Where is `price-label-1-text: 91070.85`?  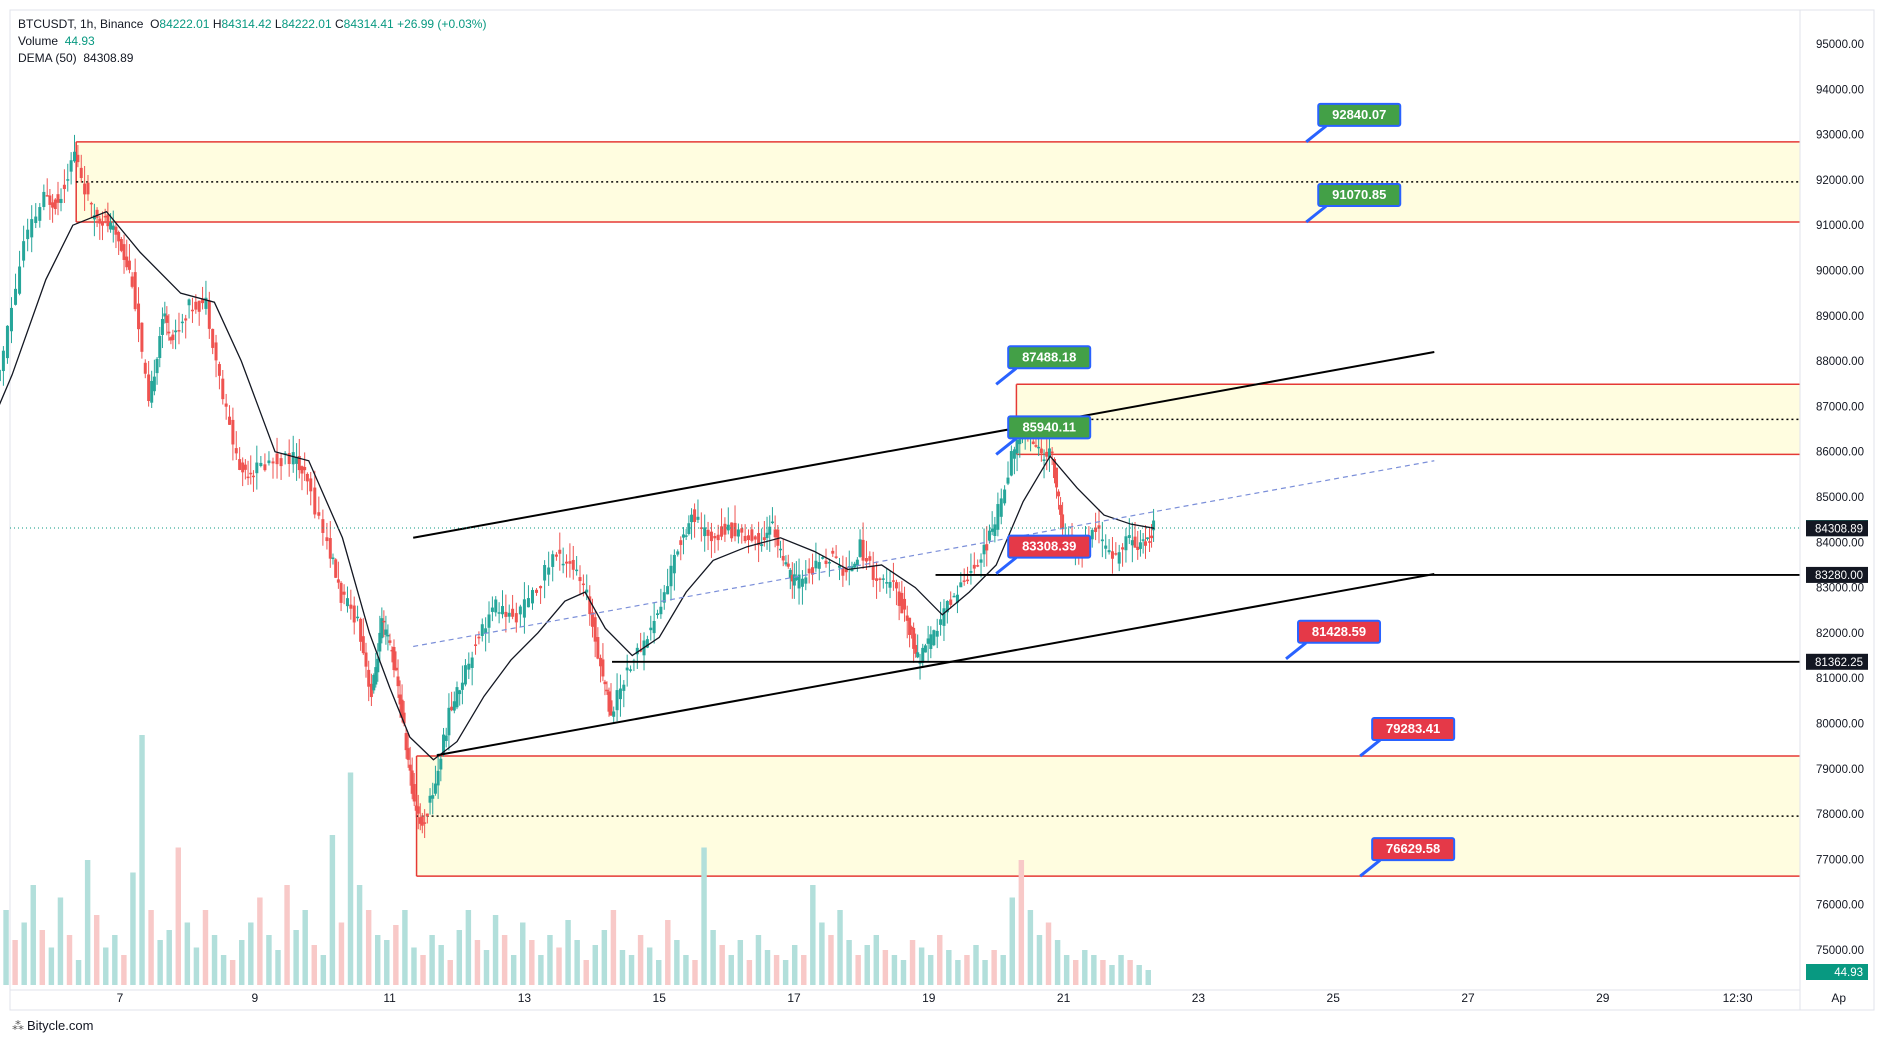
price-label-1-text: 91070.85 is located at coordinates (1359, 194).